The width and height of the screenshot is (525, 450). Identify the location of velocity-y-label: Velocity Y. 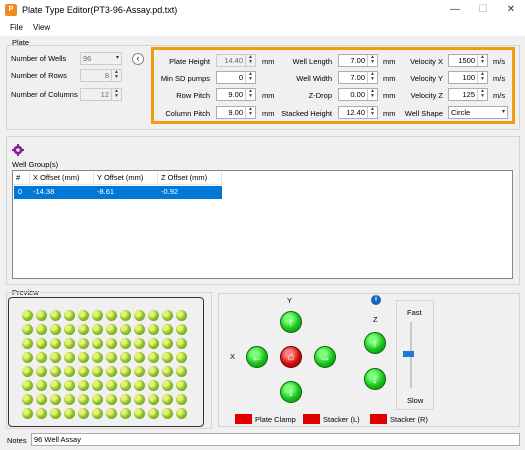
(426, 78).